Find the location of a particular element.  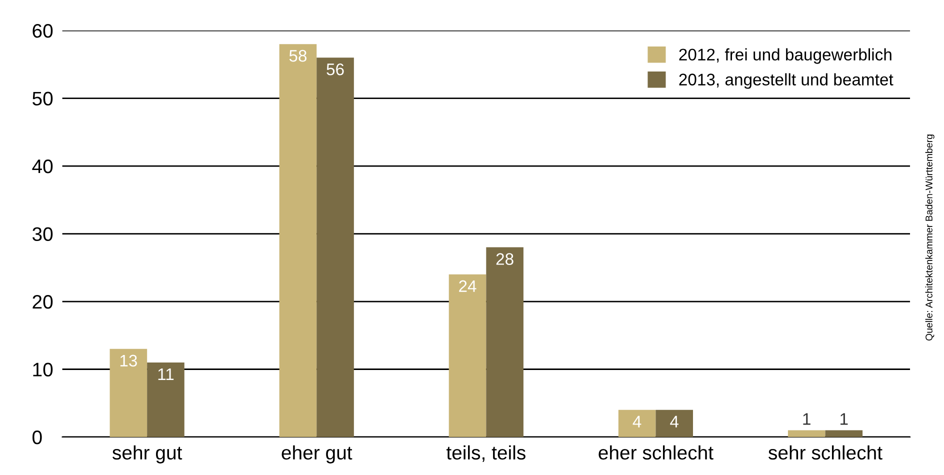

y-tick-label: 10 is located at coordinates (43, 369).